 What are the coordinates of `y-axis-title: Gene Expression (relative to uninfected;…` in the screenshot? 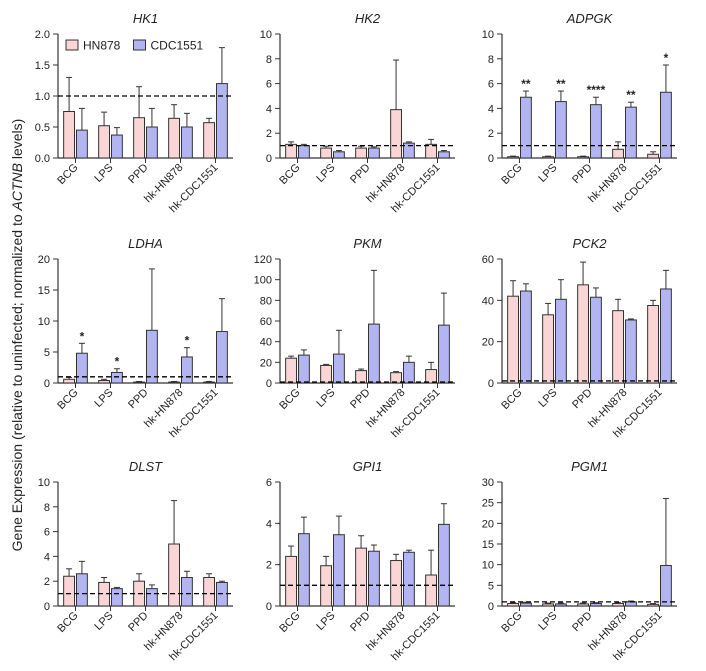 It's located at (17, 335).